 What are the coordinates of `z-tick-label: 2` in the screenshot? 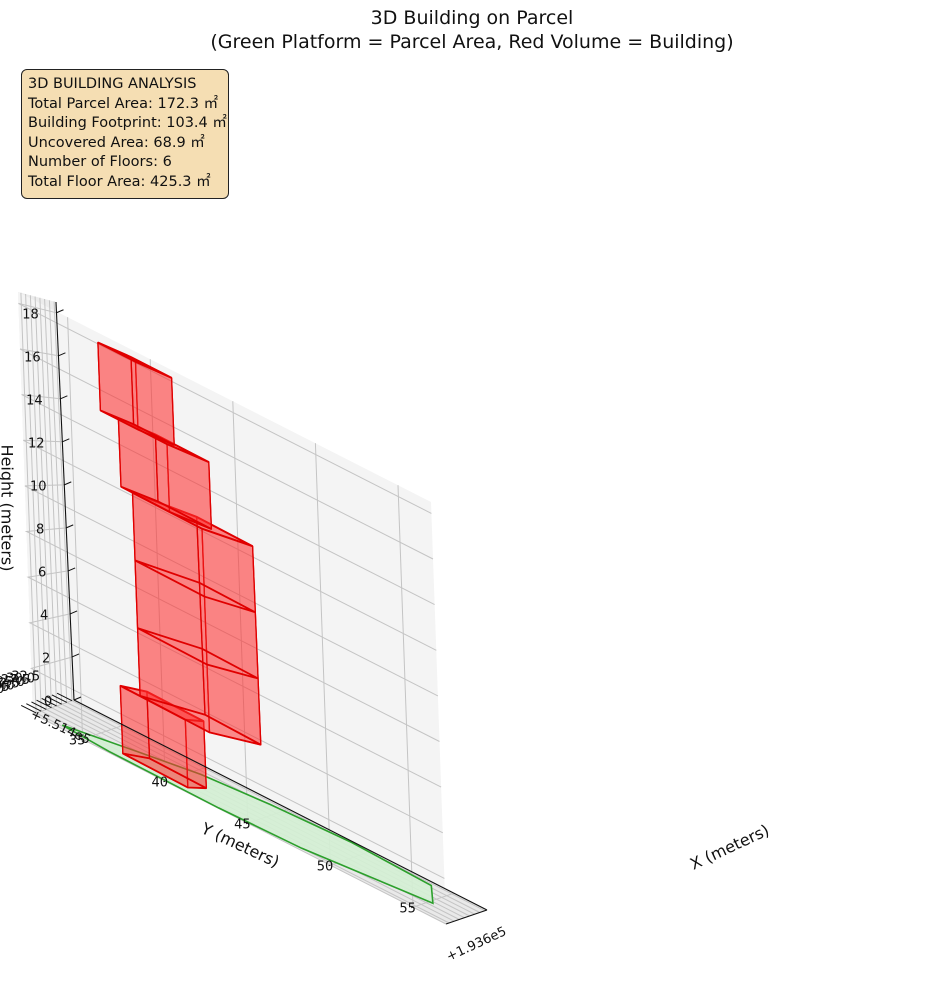 It's located at (46, 659).